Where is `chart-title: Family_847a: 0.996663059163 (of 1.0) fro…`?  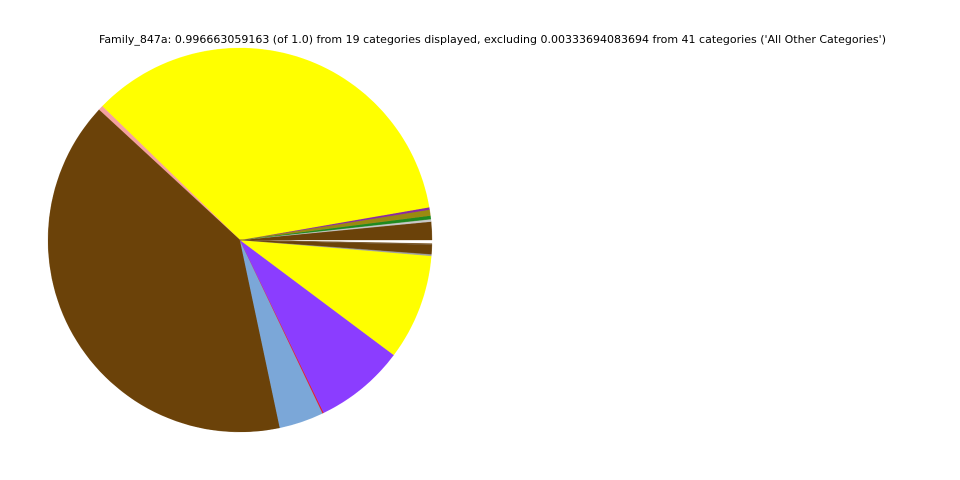
chart-title: Family_847a: 0.996663059163 (of 1.0) fro… is located at coordinates (492, 39).